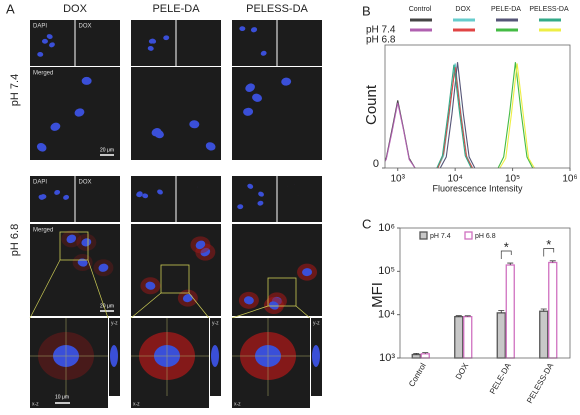 This screenshot has height=415, width=580. What do you see at coordinates (463, 9) in the screenshot?
I see `legend-column-label: DOX` at bounding box center [463, 9].